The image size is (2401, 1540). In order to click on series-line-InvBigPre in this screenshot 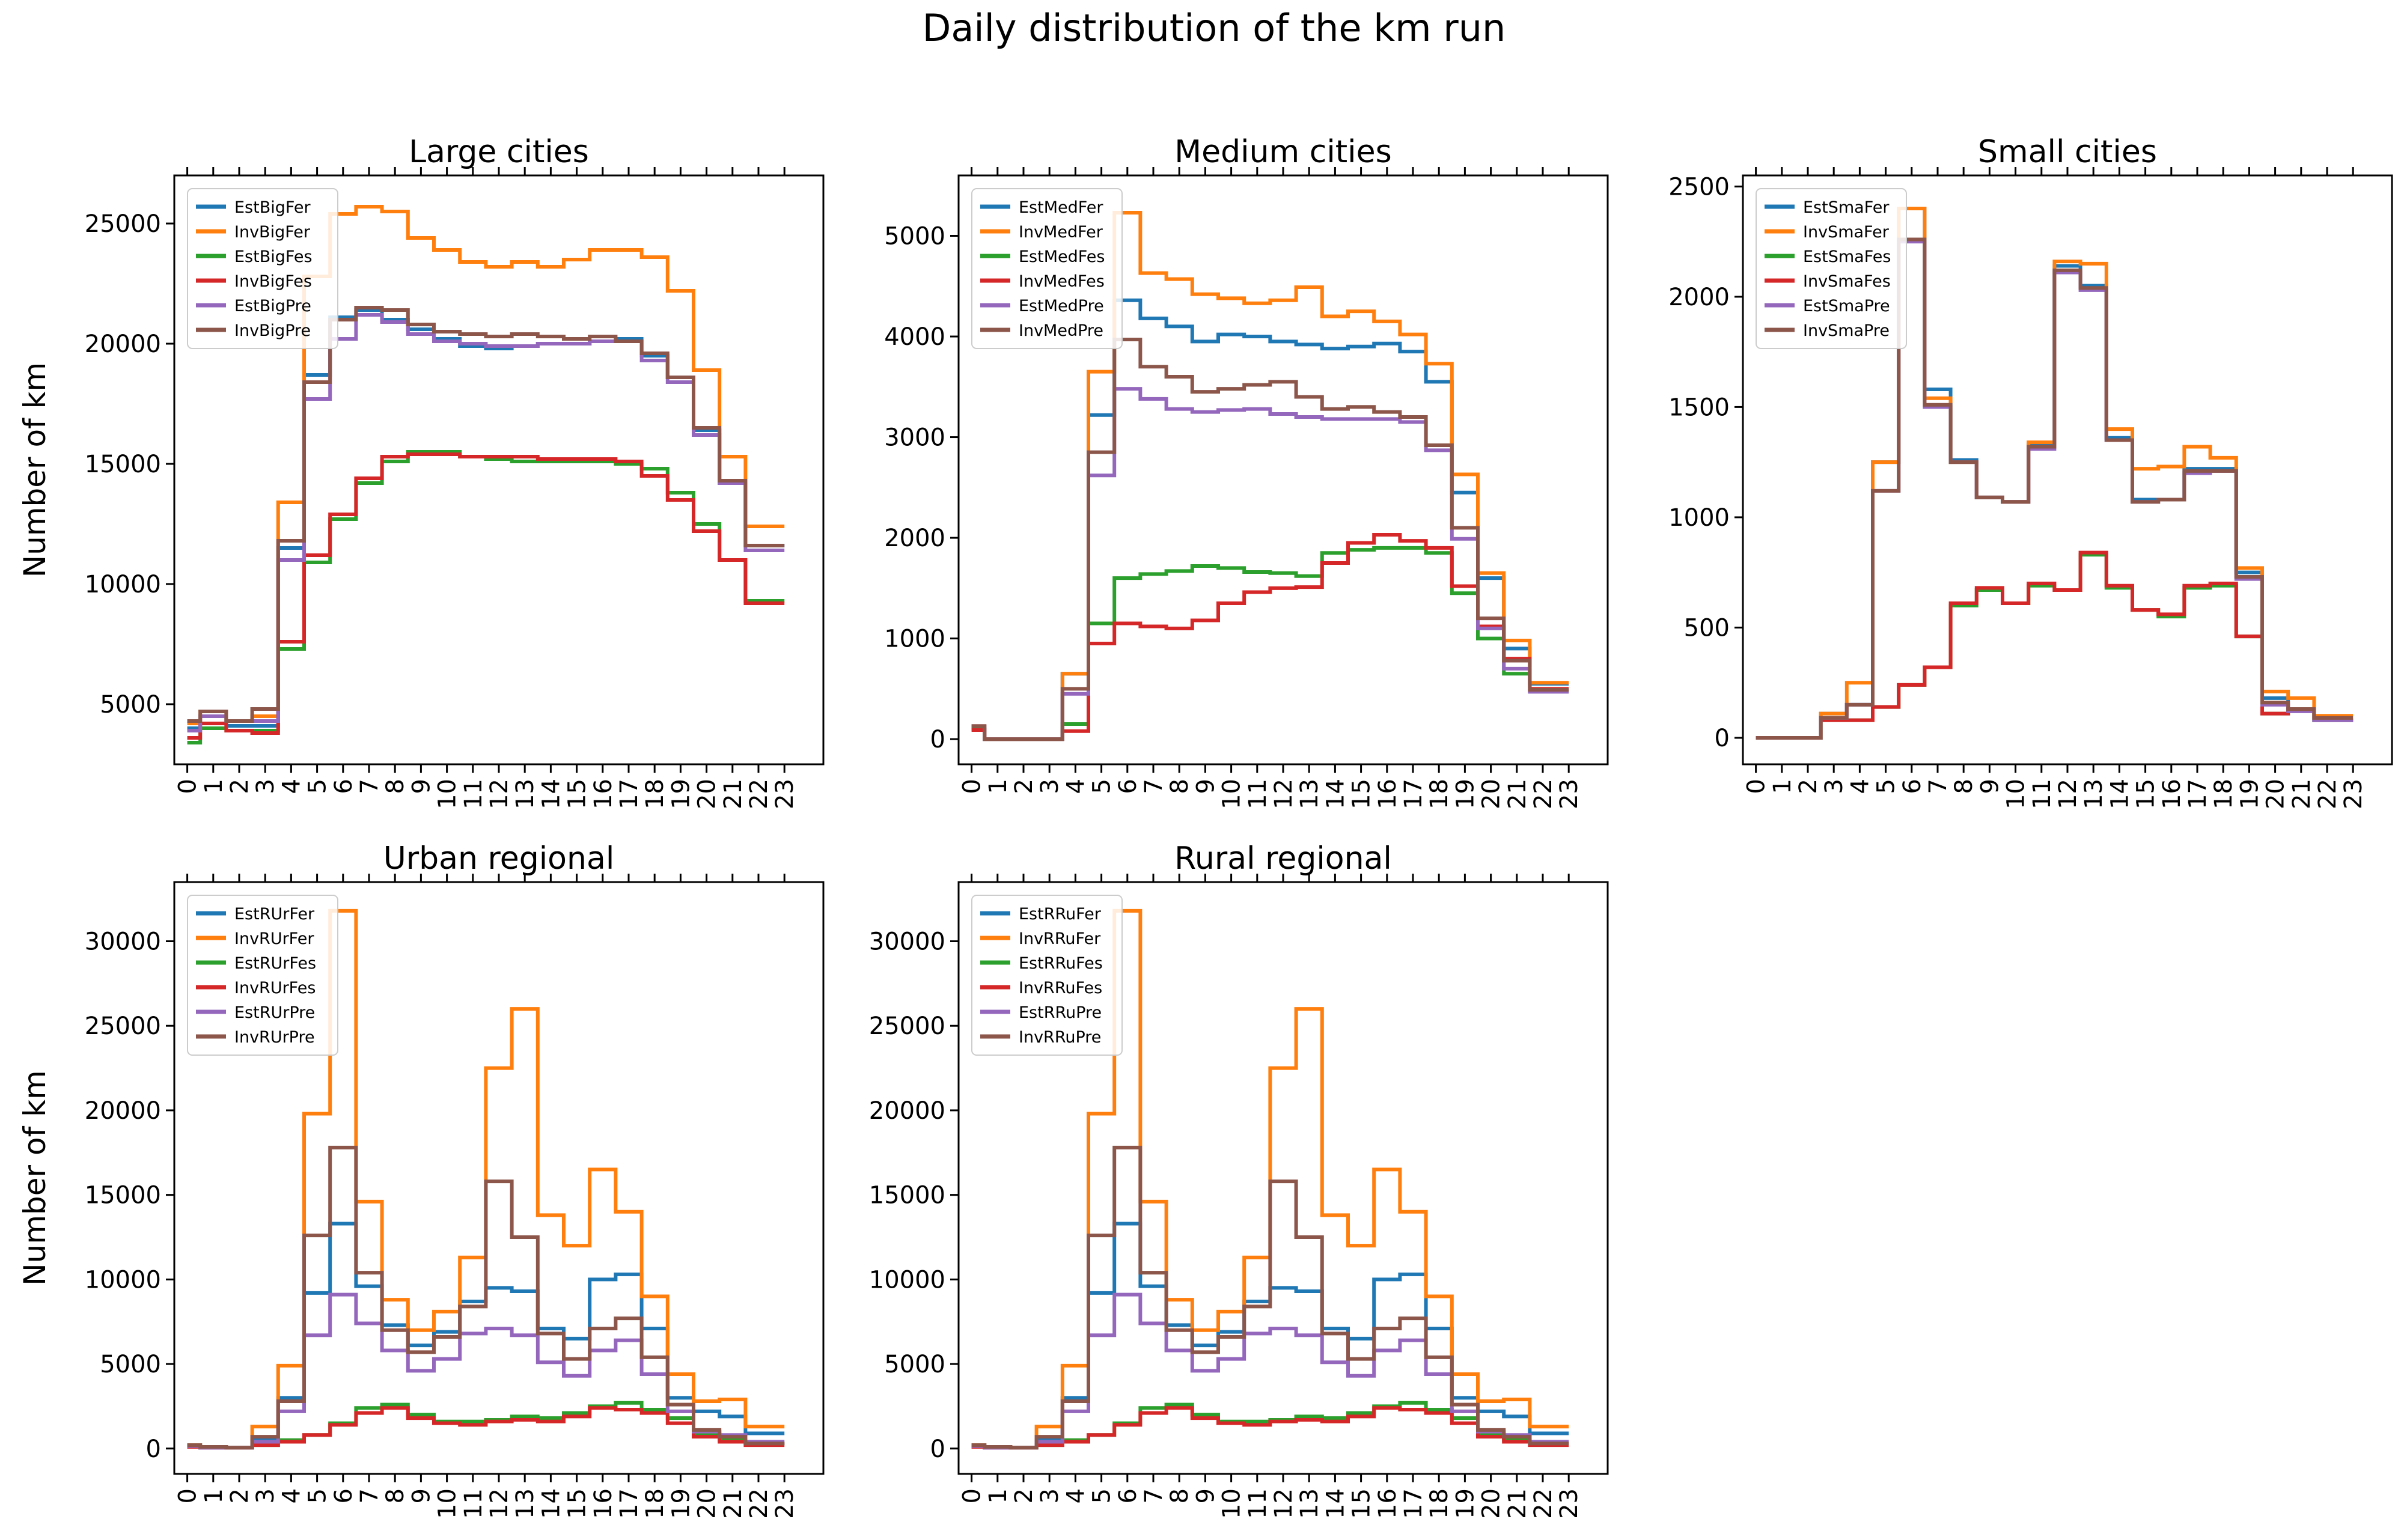, I will do `click(486, 515)`.